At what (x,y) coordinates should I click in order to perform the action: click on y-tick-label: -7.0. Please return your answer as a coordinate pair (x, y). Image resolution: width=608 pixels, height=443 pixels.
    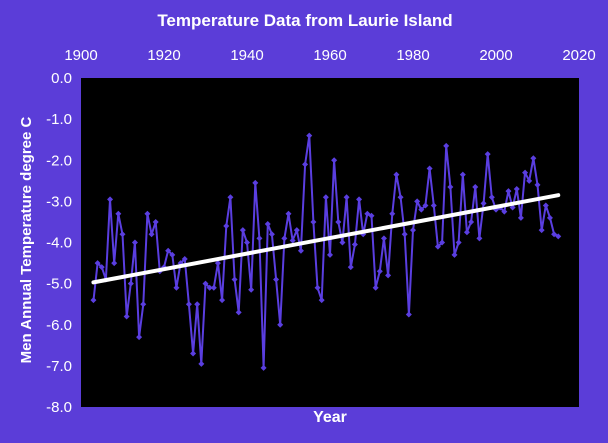
    Looking at the image, I should click on (59, 366).